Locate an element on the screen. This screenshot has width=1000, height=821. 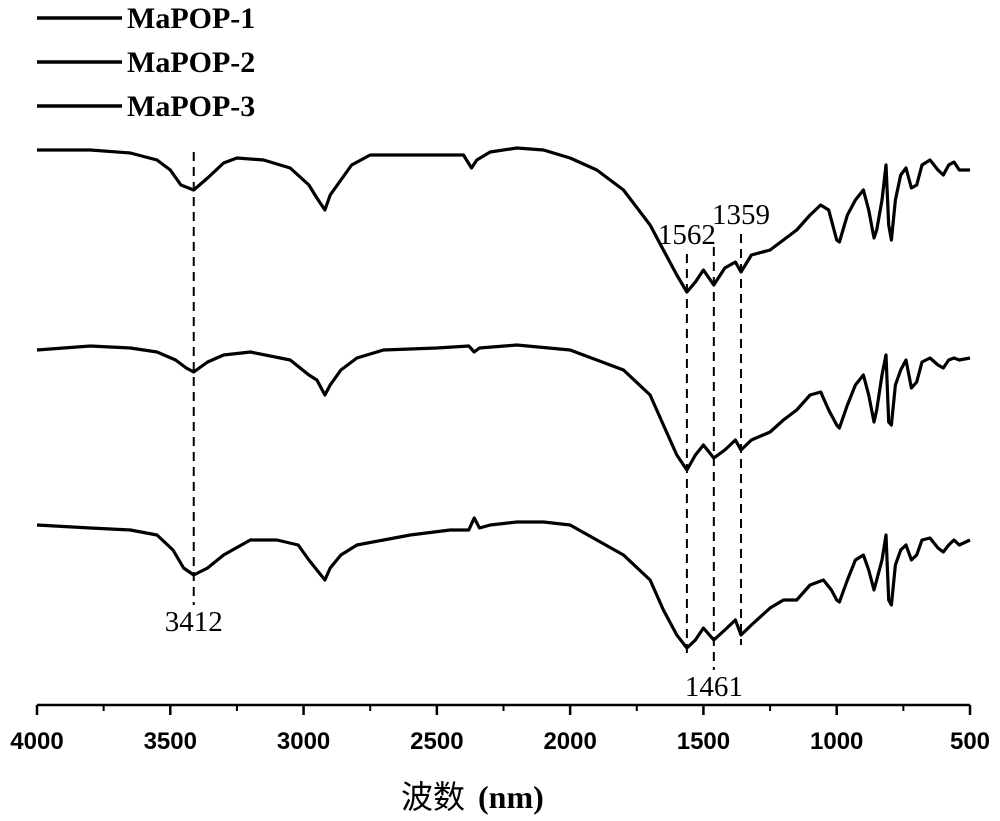
annotation-label-3412: 3412 is located at coordinates (194, 622).